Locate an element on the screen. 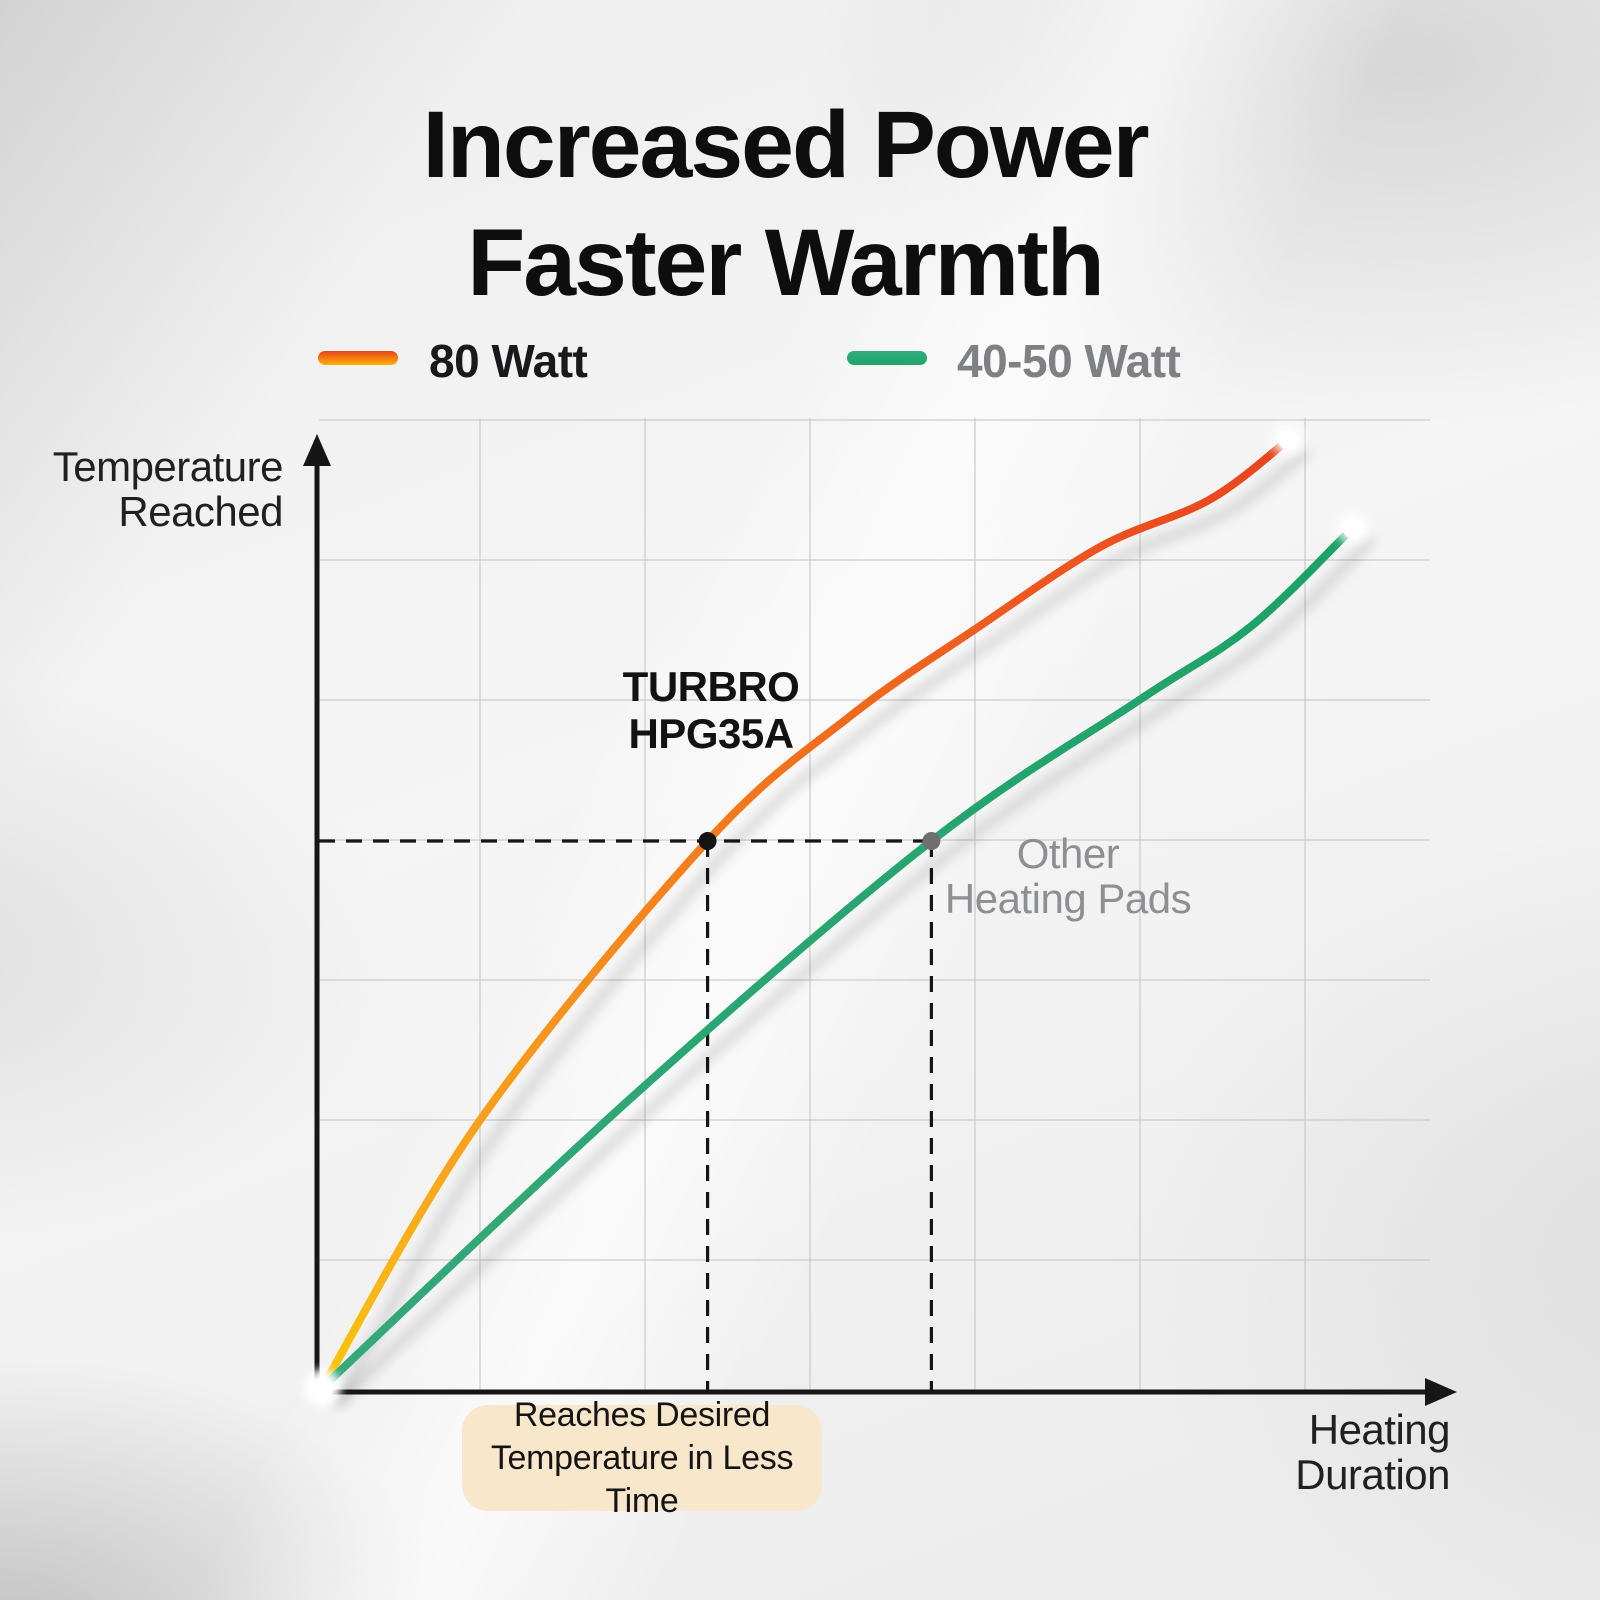  y-axis-label: Temperature Reached is located at coordinates (162, 489).